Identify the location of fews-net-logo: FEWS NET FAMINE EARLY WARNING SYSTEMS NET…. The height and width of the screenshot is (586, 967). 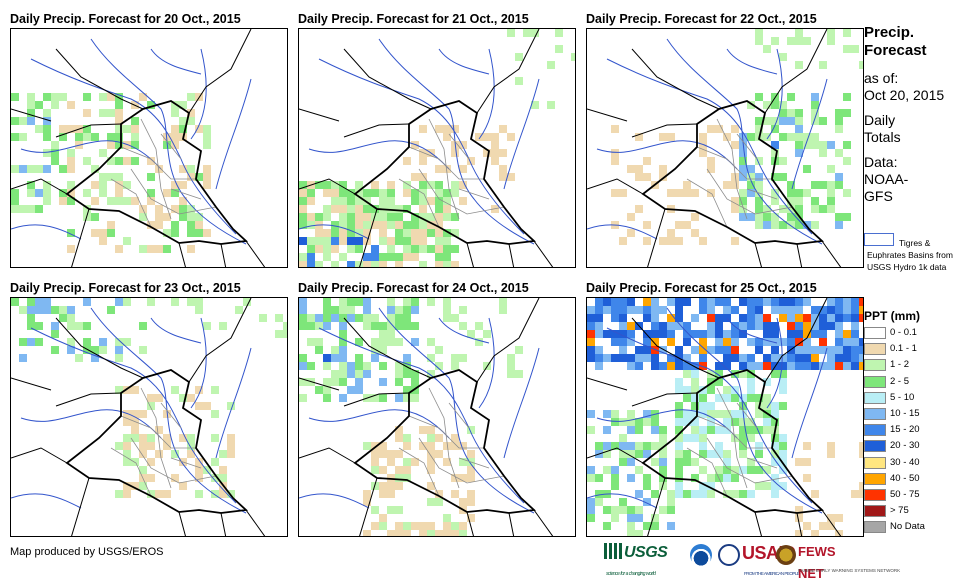
(849, 561).